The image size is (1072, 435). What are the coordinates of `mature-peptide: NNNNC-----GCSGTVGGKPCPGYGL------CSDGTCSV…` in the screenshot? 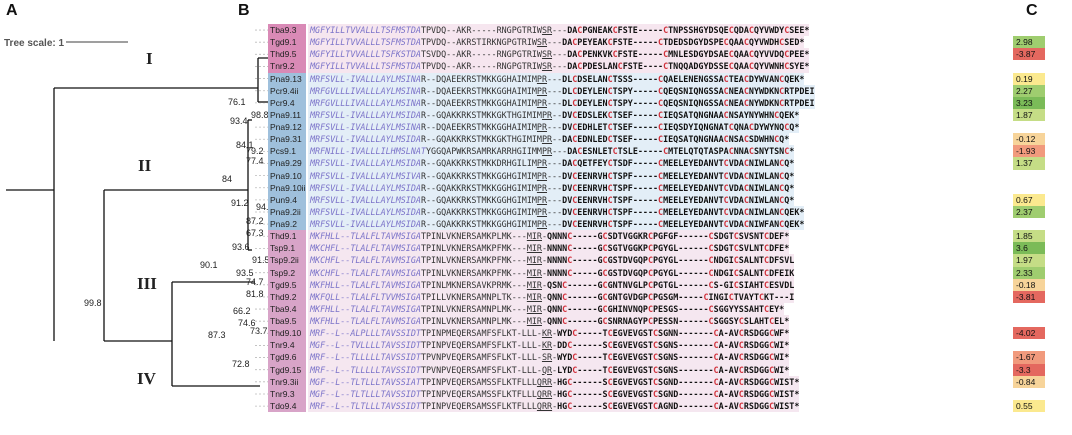 It's located at (668, 248).